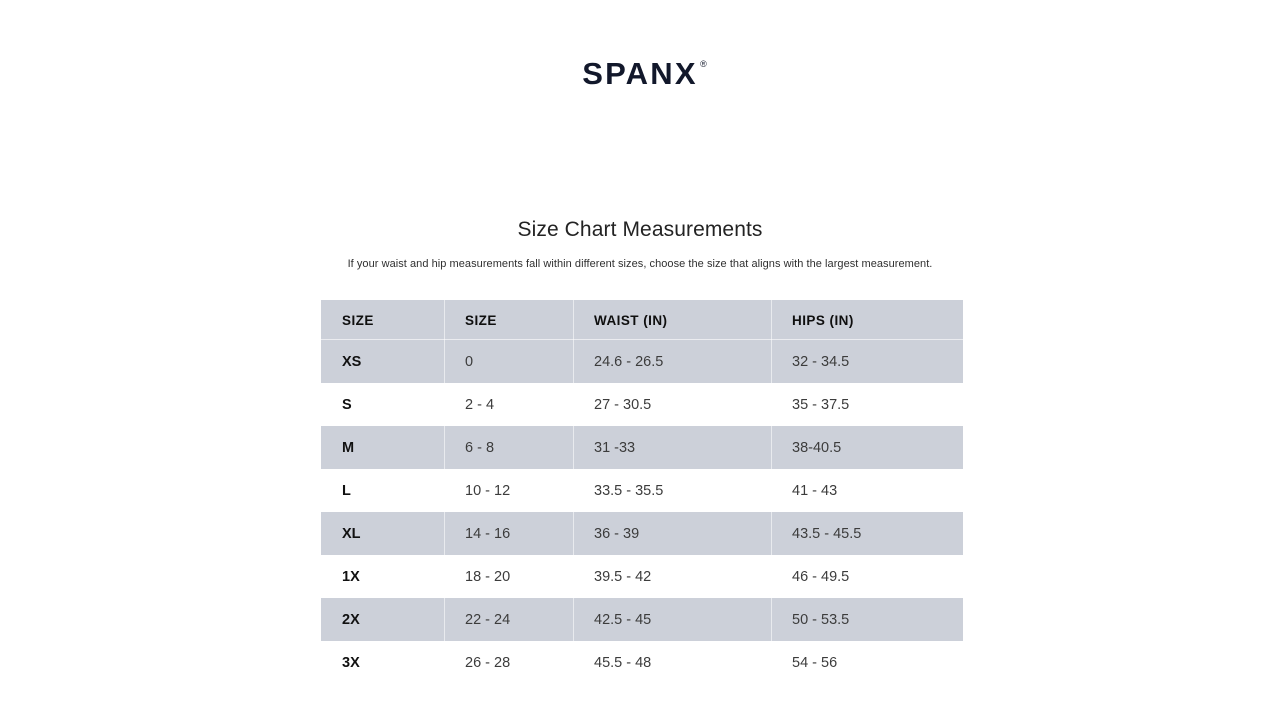  I want to click on cell-size-letter: XL, so click(382, 533).